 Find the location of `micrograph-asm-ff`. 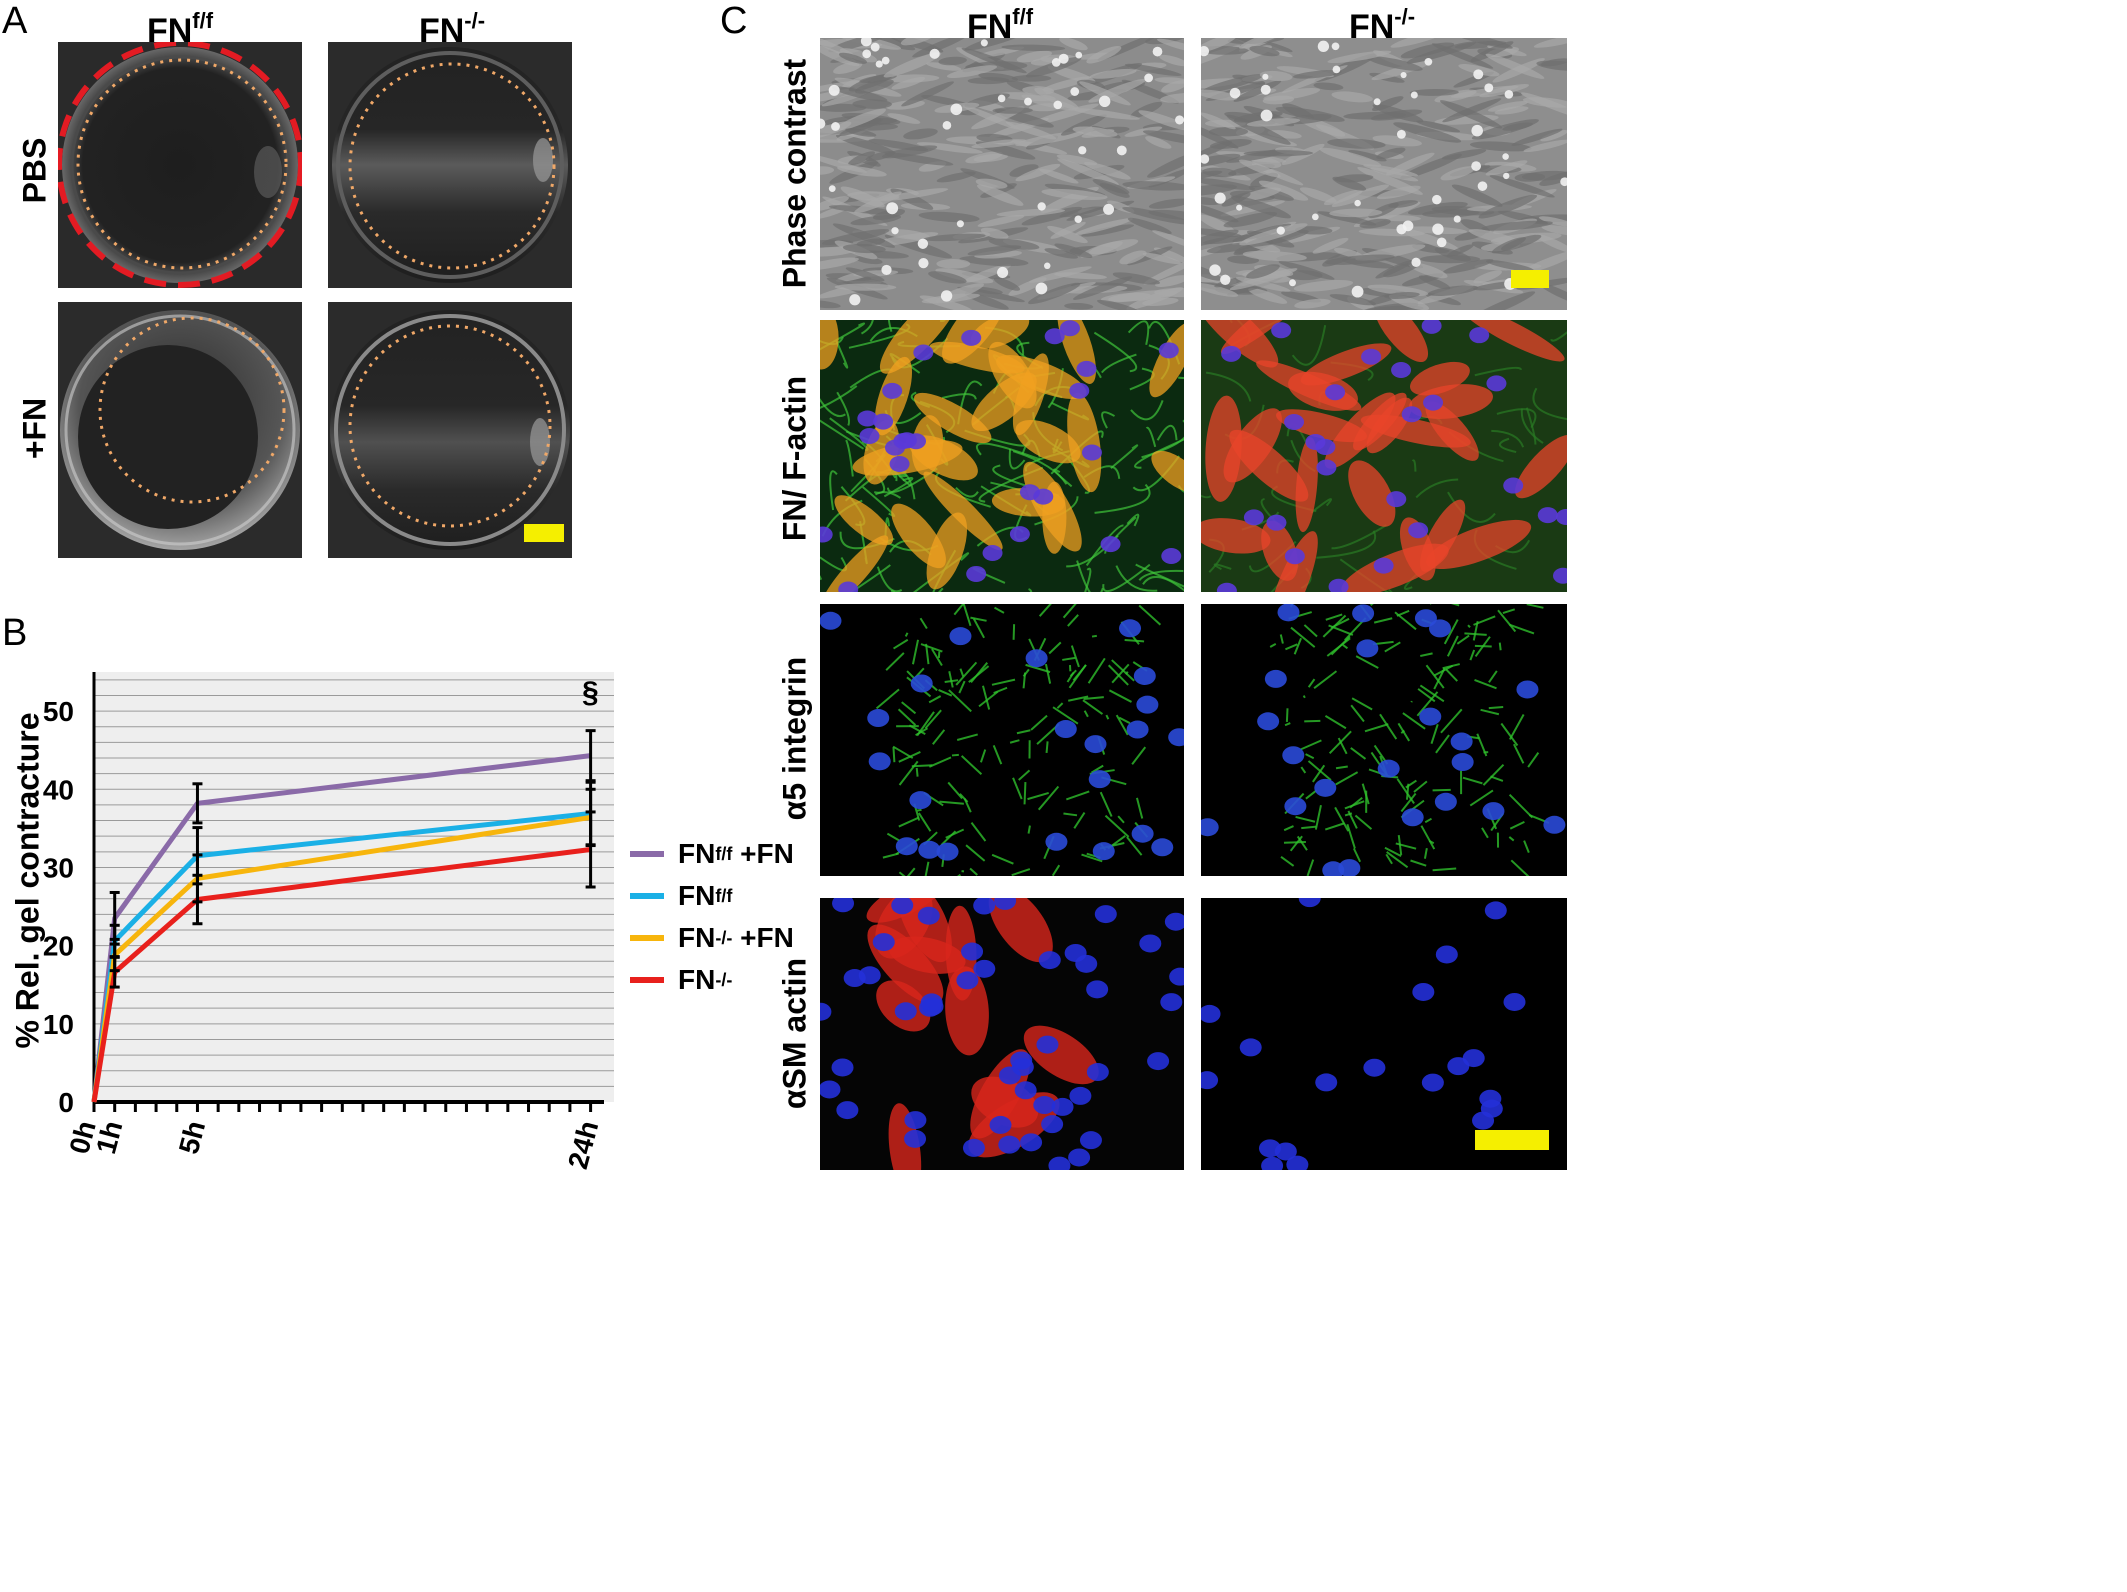

micrograph-asm-ff is located at coordinates (1002, 1034).